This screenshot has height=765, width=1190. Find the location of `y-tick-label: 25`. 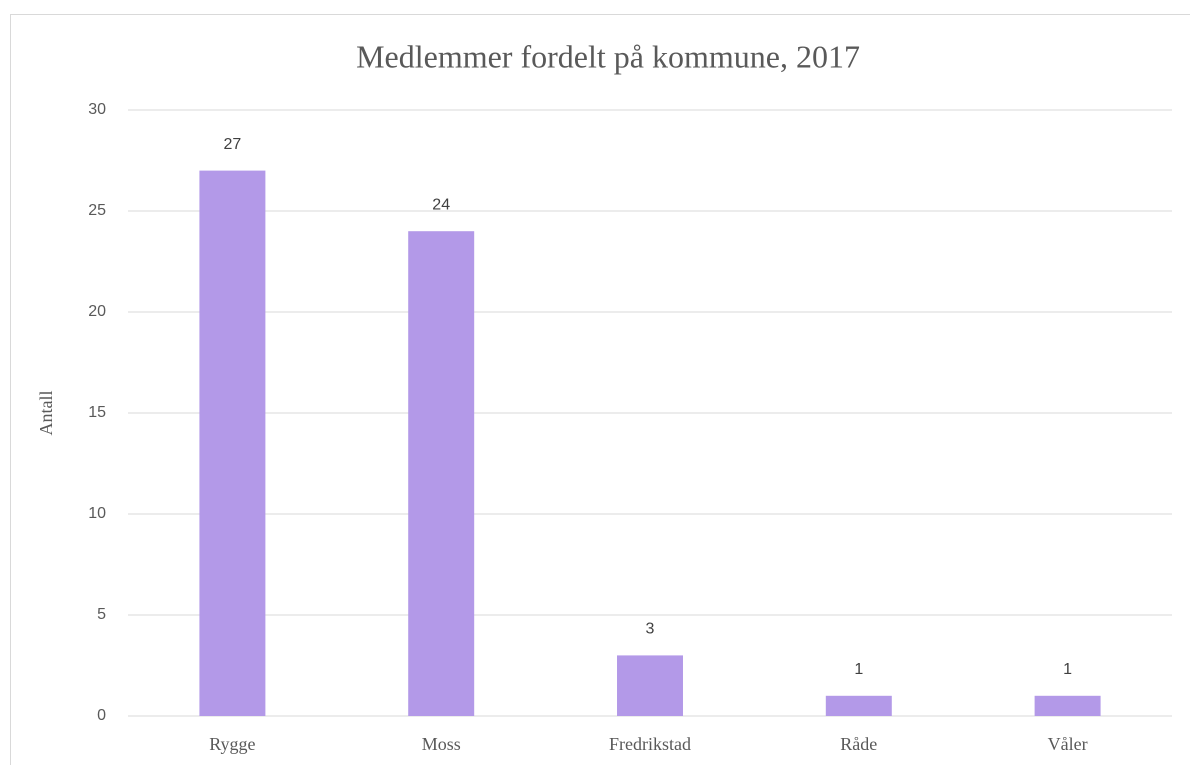

y-tick-label: 25 is located at coordinates (97, 210).